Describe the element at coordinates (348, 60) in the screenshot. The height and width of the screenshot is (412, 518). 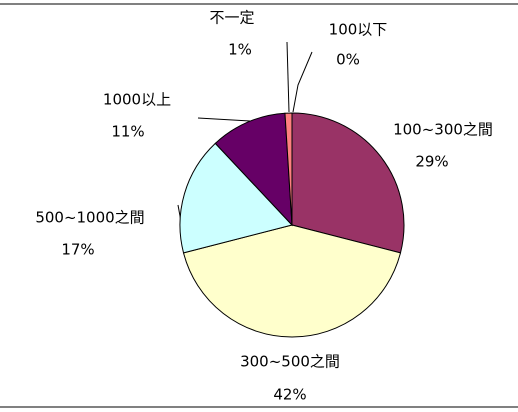
I see `value-label: 0%` at that location.